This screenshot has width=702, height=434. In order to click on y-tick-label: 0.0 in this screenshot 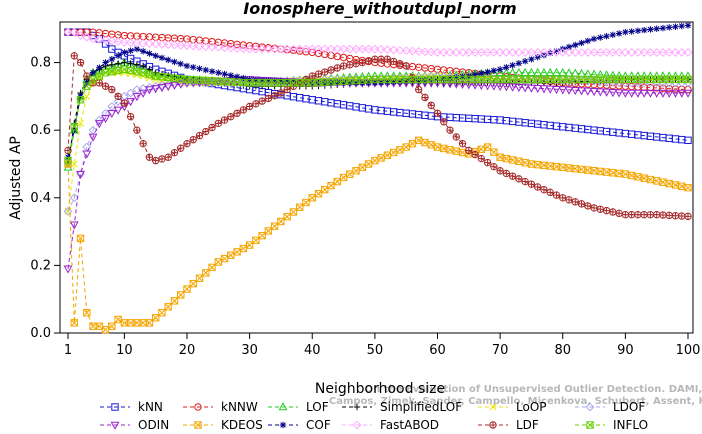, I will do `click(40, 333)`.